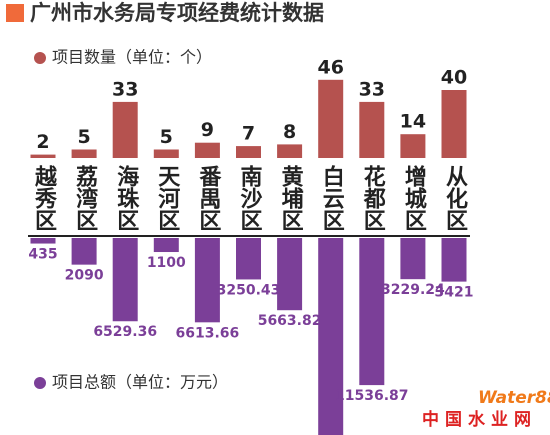 This screenshot has height=435, width=550. Describe the element at coordinates (479, 419) in the screenshot. I see `watermark: 中国水业网` at that location.